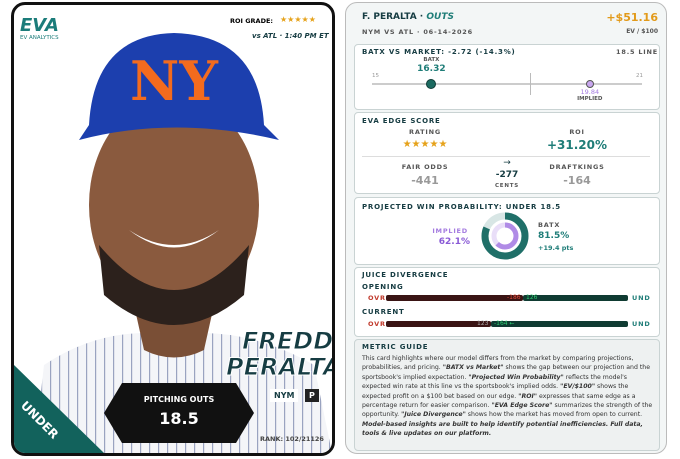 Image resolution: width=680 pixels, height=459 pixels. I want to click on donut, so click(505, 236).